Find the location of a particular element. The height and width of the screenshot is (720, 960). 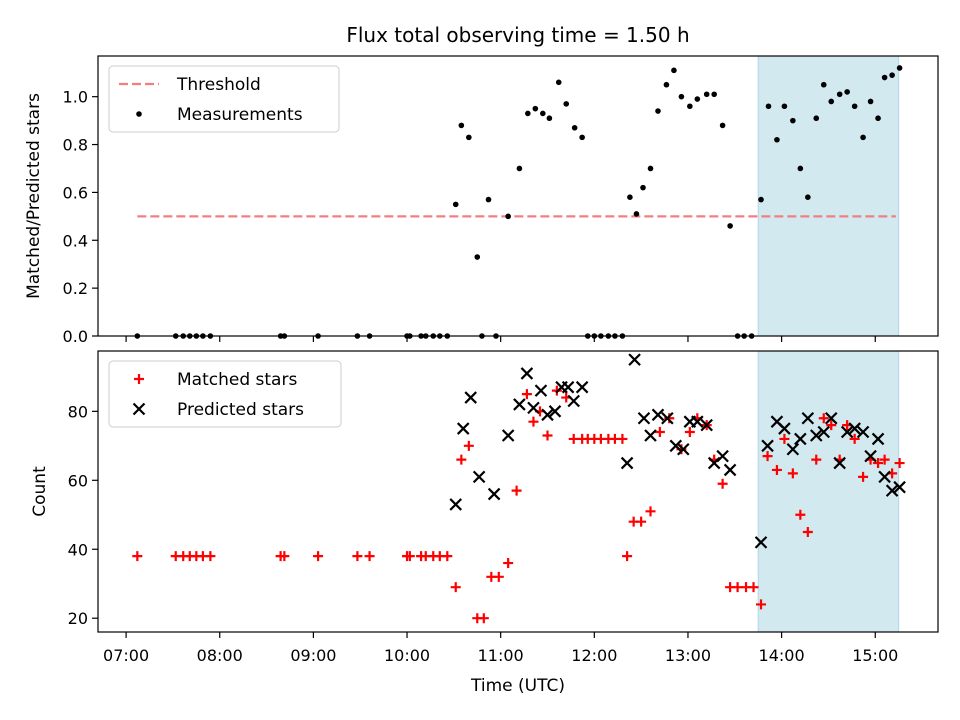

x-tick-label: 14:00 is located at coordinates (782, 655).